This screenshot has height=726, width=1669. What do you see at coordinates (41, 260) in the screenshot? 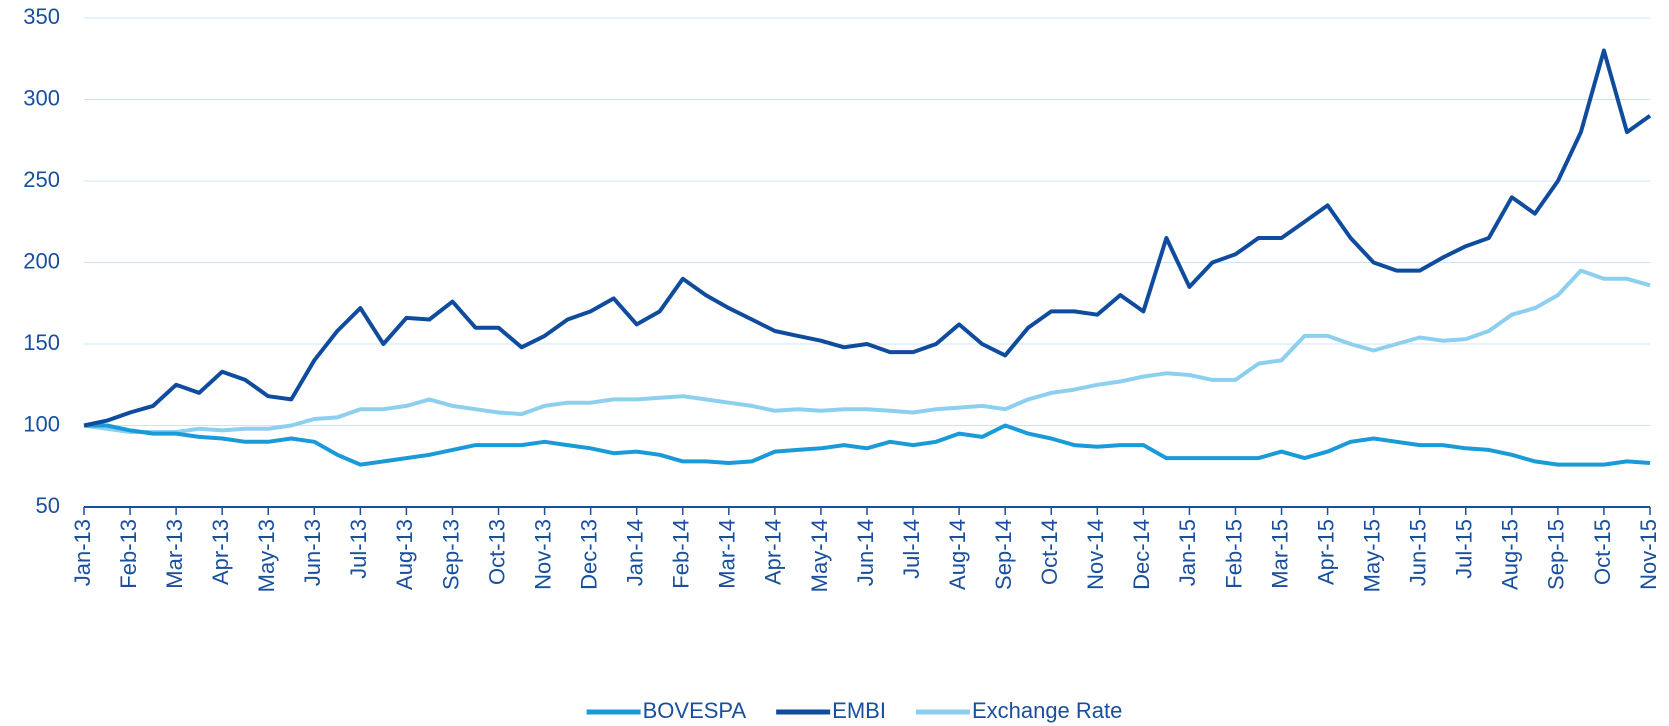
I see `y-tick-label: 200` at bounding box center [41, 260].